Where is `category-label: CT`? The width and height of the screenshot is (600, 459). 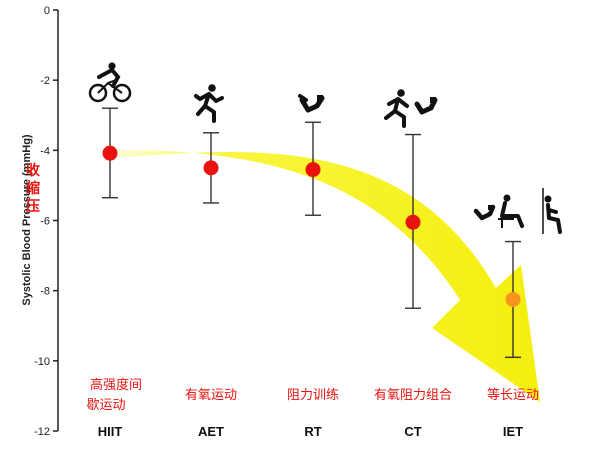
category-label: CT is located at coordinates (412, 431).